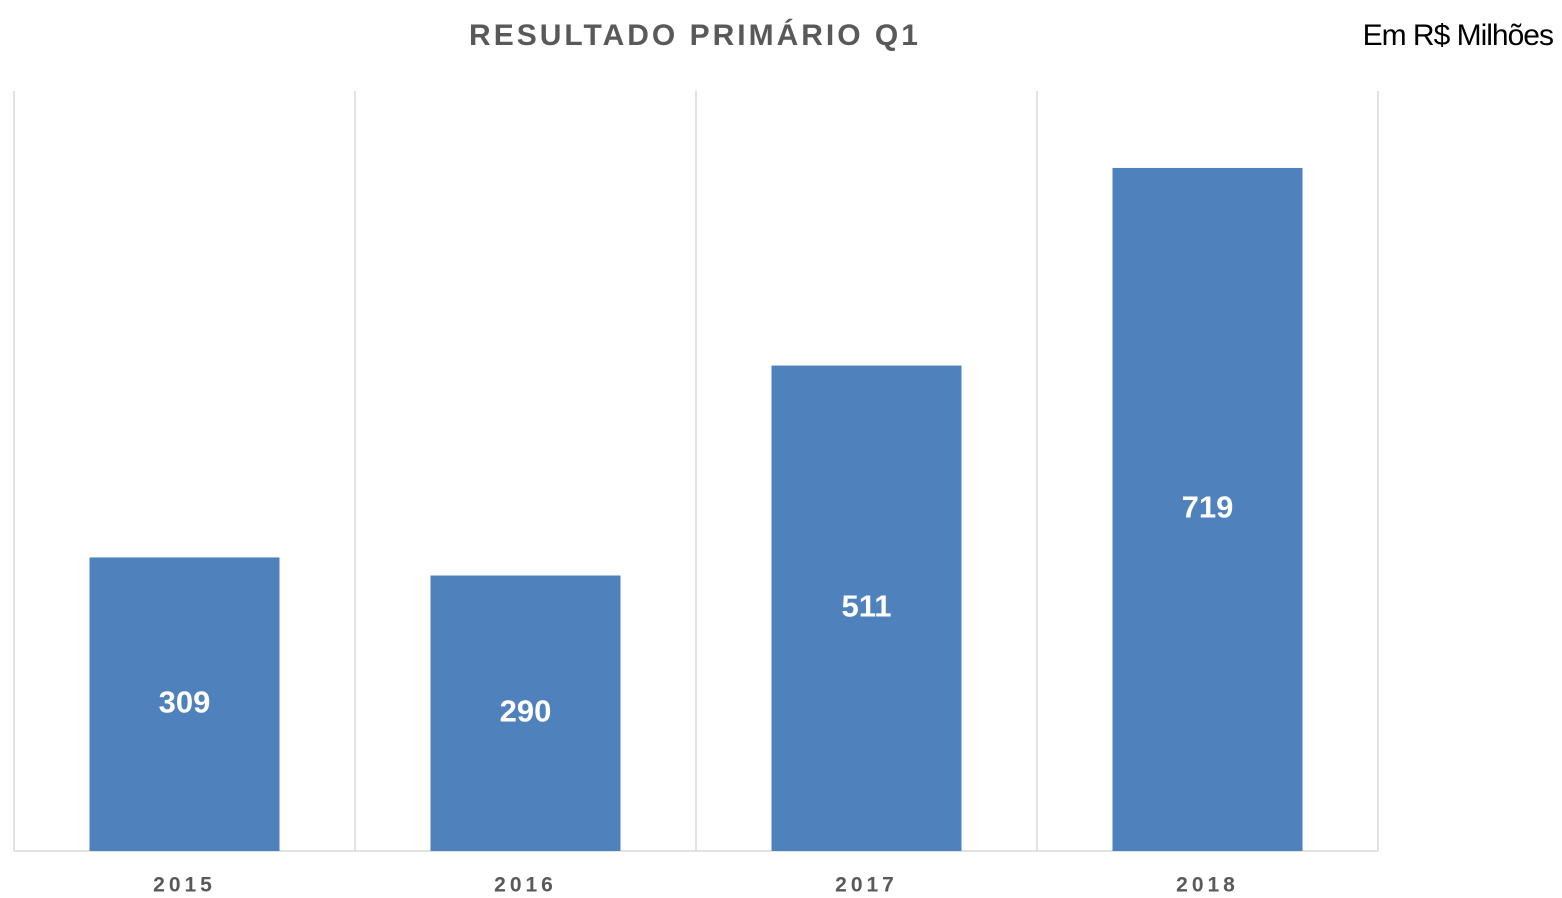 The height and width of the screenshot is (898, 1562). What do you see at coordinates (695, 35) in the screenshot?
I see `chart-title: RESULTADO PRIMÁRIO Q1` at bounding box center [695, 35].